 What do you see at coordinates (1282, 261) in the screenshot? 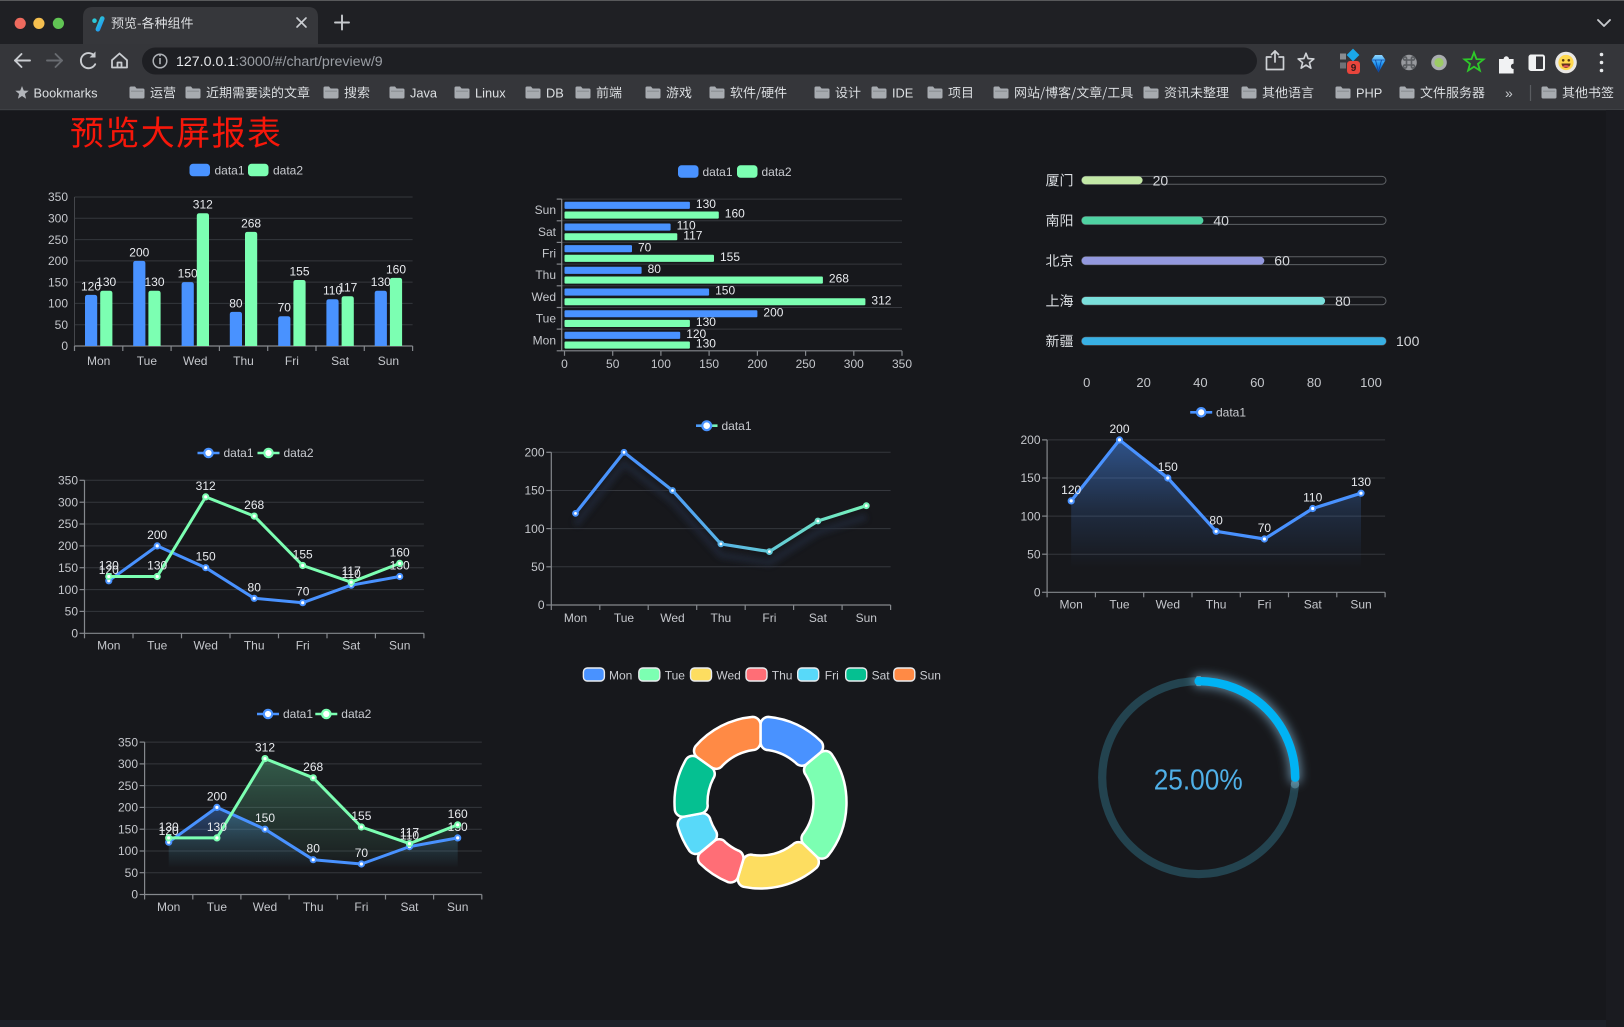
I see `svg-text: 60` at bounding box center [1282, 261].